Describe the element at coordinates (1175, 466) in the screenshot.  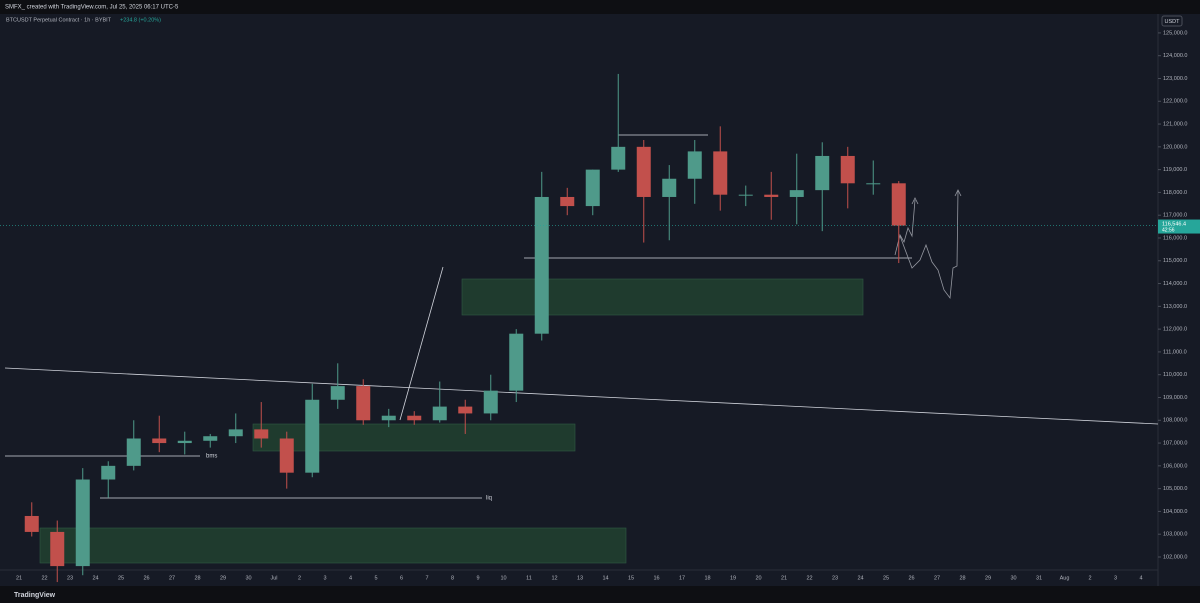
I see `y-tick-label: 106,000.0` at that location.